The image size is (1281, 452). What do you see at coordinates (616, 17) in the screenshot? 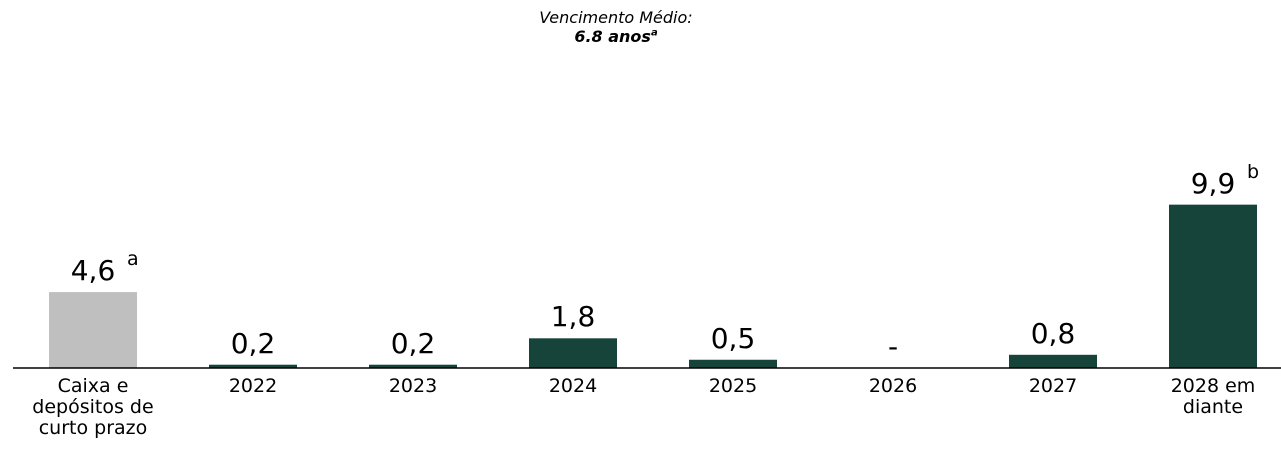
I see `chart-title: Vencimento Médio:` at bounding box center [616, 17].